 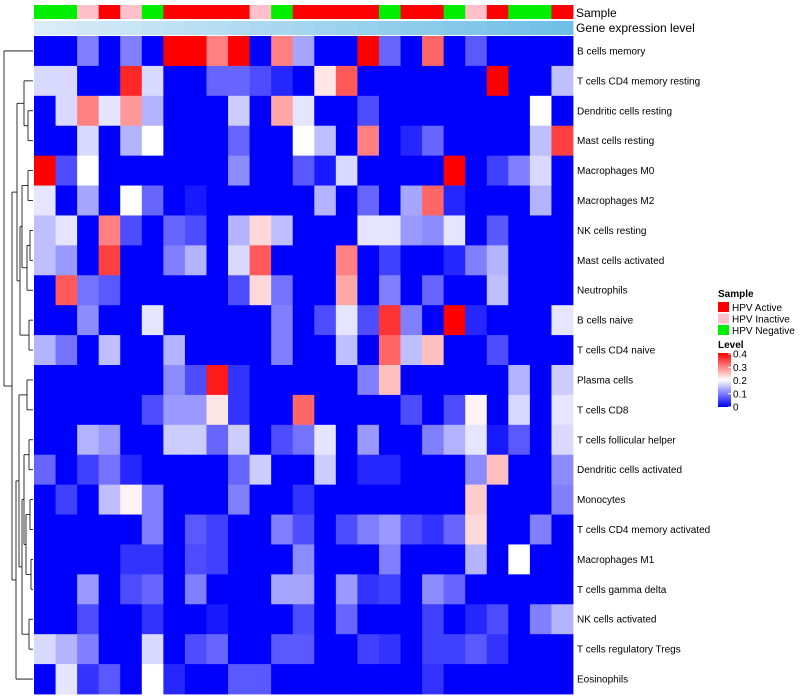 I want to click on row-label: T cells CD4 memory activated, so click(x=643, y=530).